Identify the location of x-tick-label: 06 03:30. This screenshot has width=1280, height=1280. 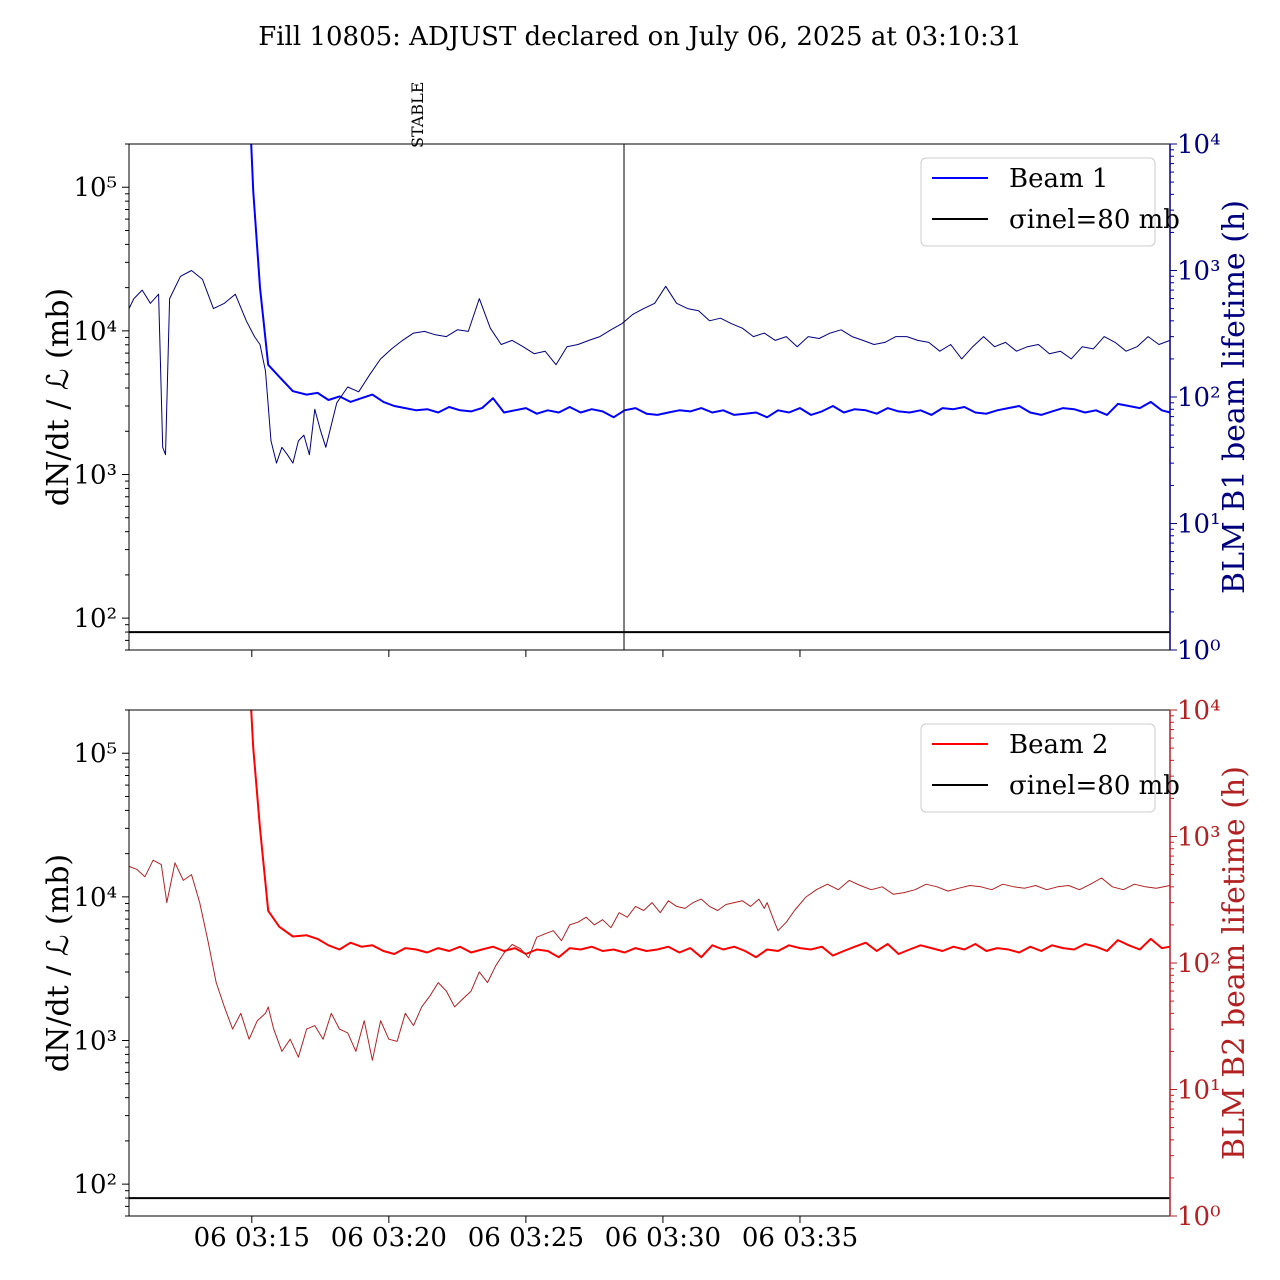
(663, 1238).